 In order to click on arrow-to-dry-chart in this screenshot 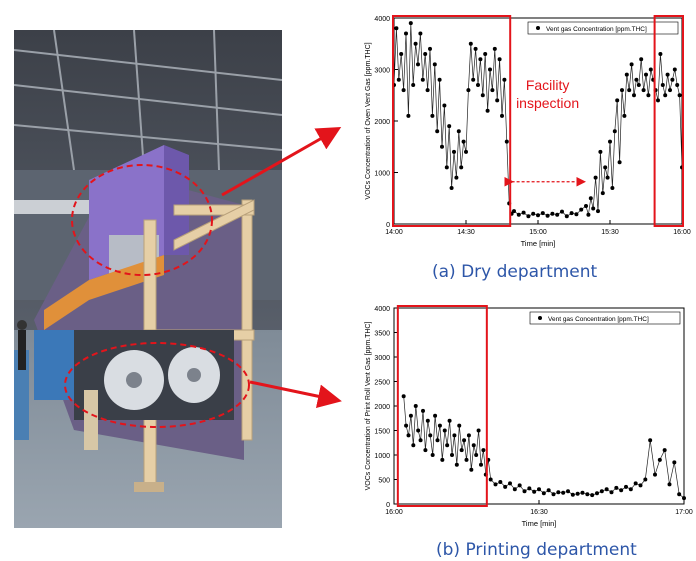, I will do `click(281, 162)`.